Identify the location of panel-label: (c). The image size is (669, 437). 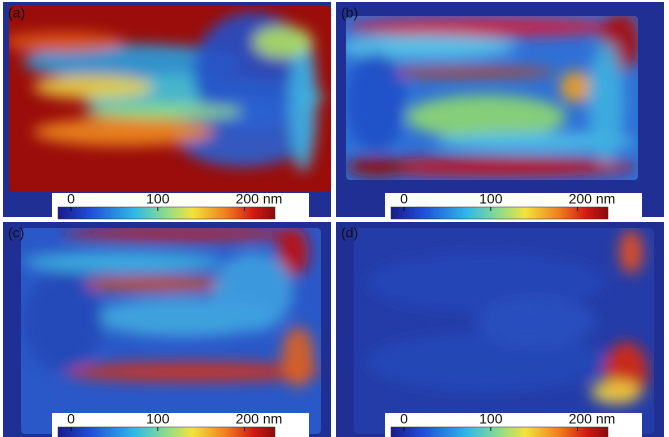
(16, 233).